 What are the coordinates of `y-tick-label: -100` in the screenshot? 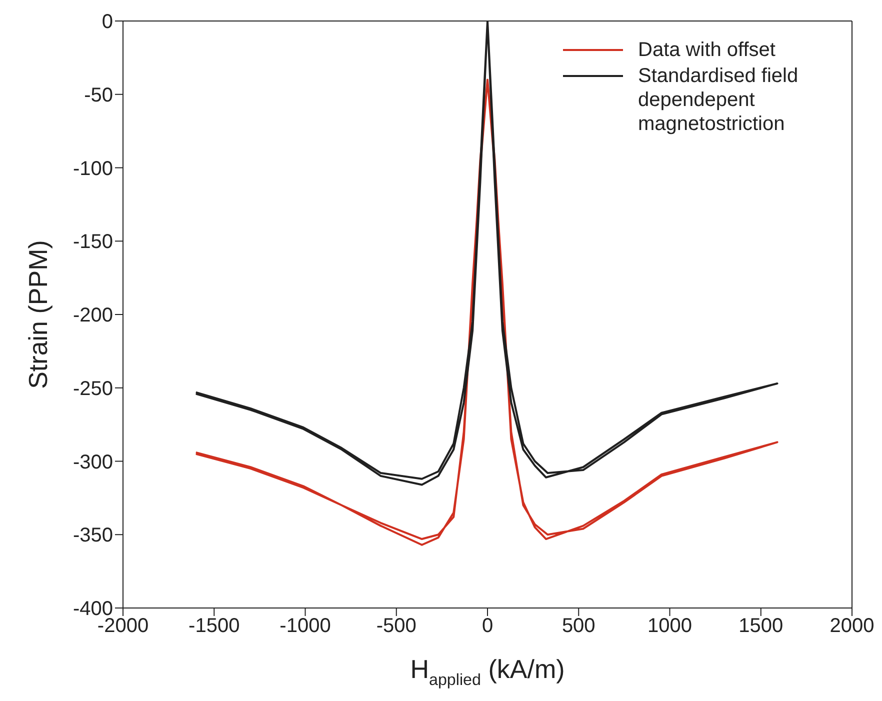 It's located at (92, 169).